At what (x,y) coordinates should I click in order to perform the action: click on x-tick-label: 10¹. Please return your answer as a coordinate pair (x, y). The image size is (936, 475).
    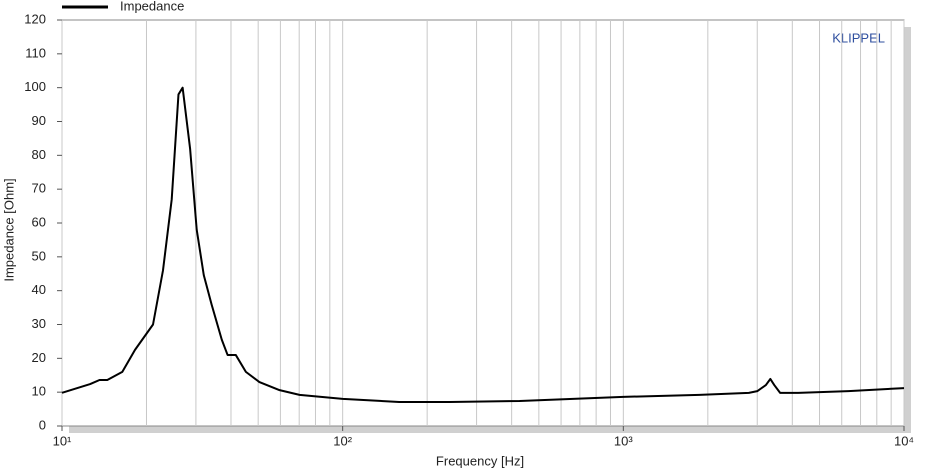
    Looking at the image, I should click on (62, 440).